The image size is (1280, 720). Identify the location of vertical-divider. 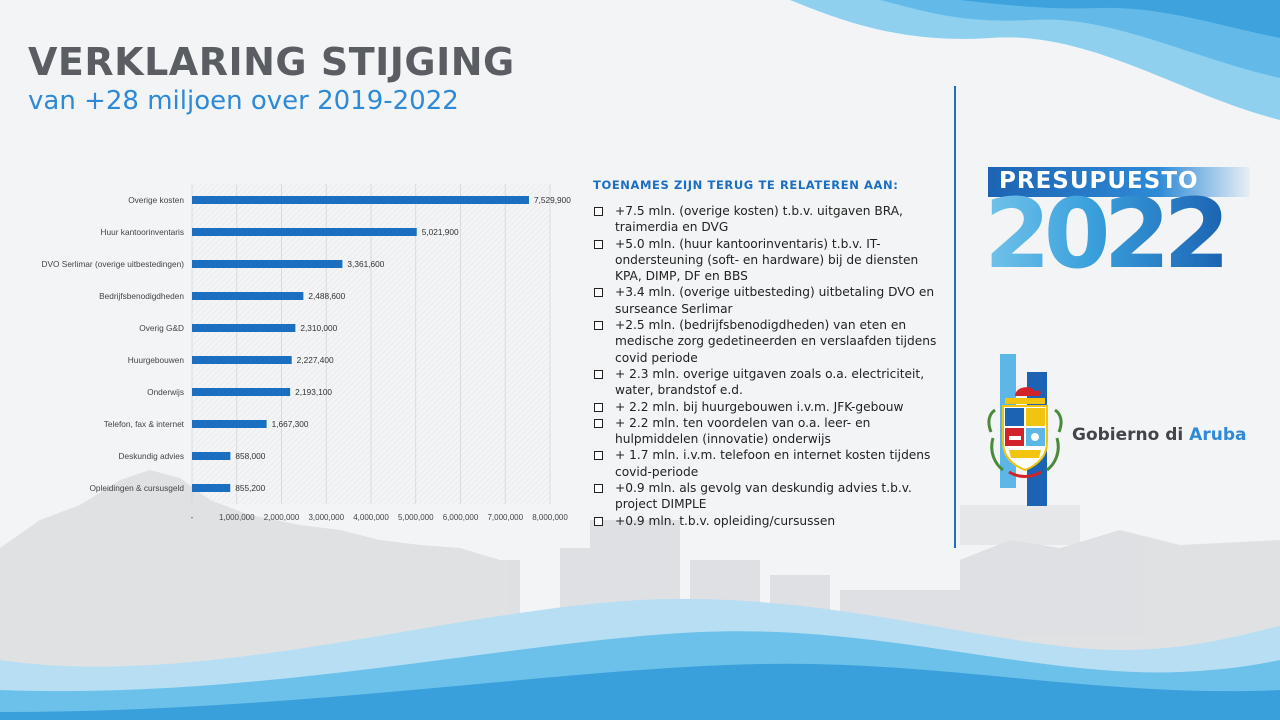
(955, 317).